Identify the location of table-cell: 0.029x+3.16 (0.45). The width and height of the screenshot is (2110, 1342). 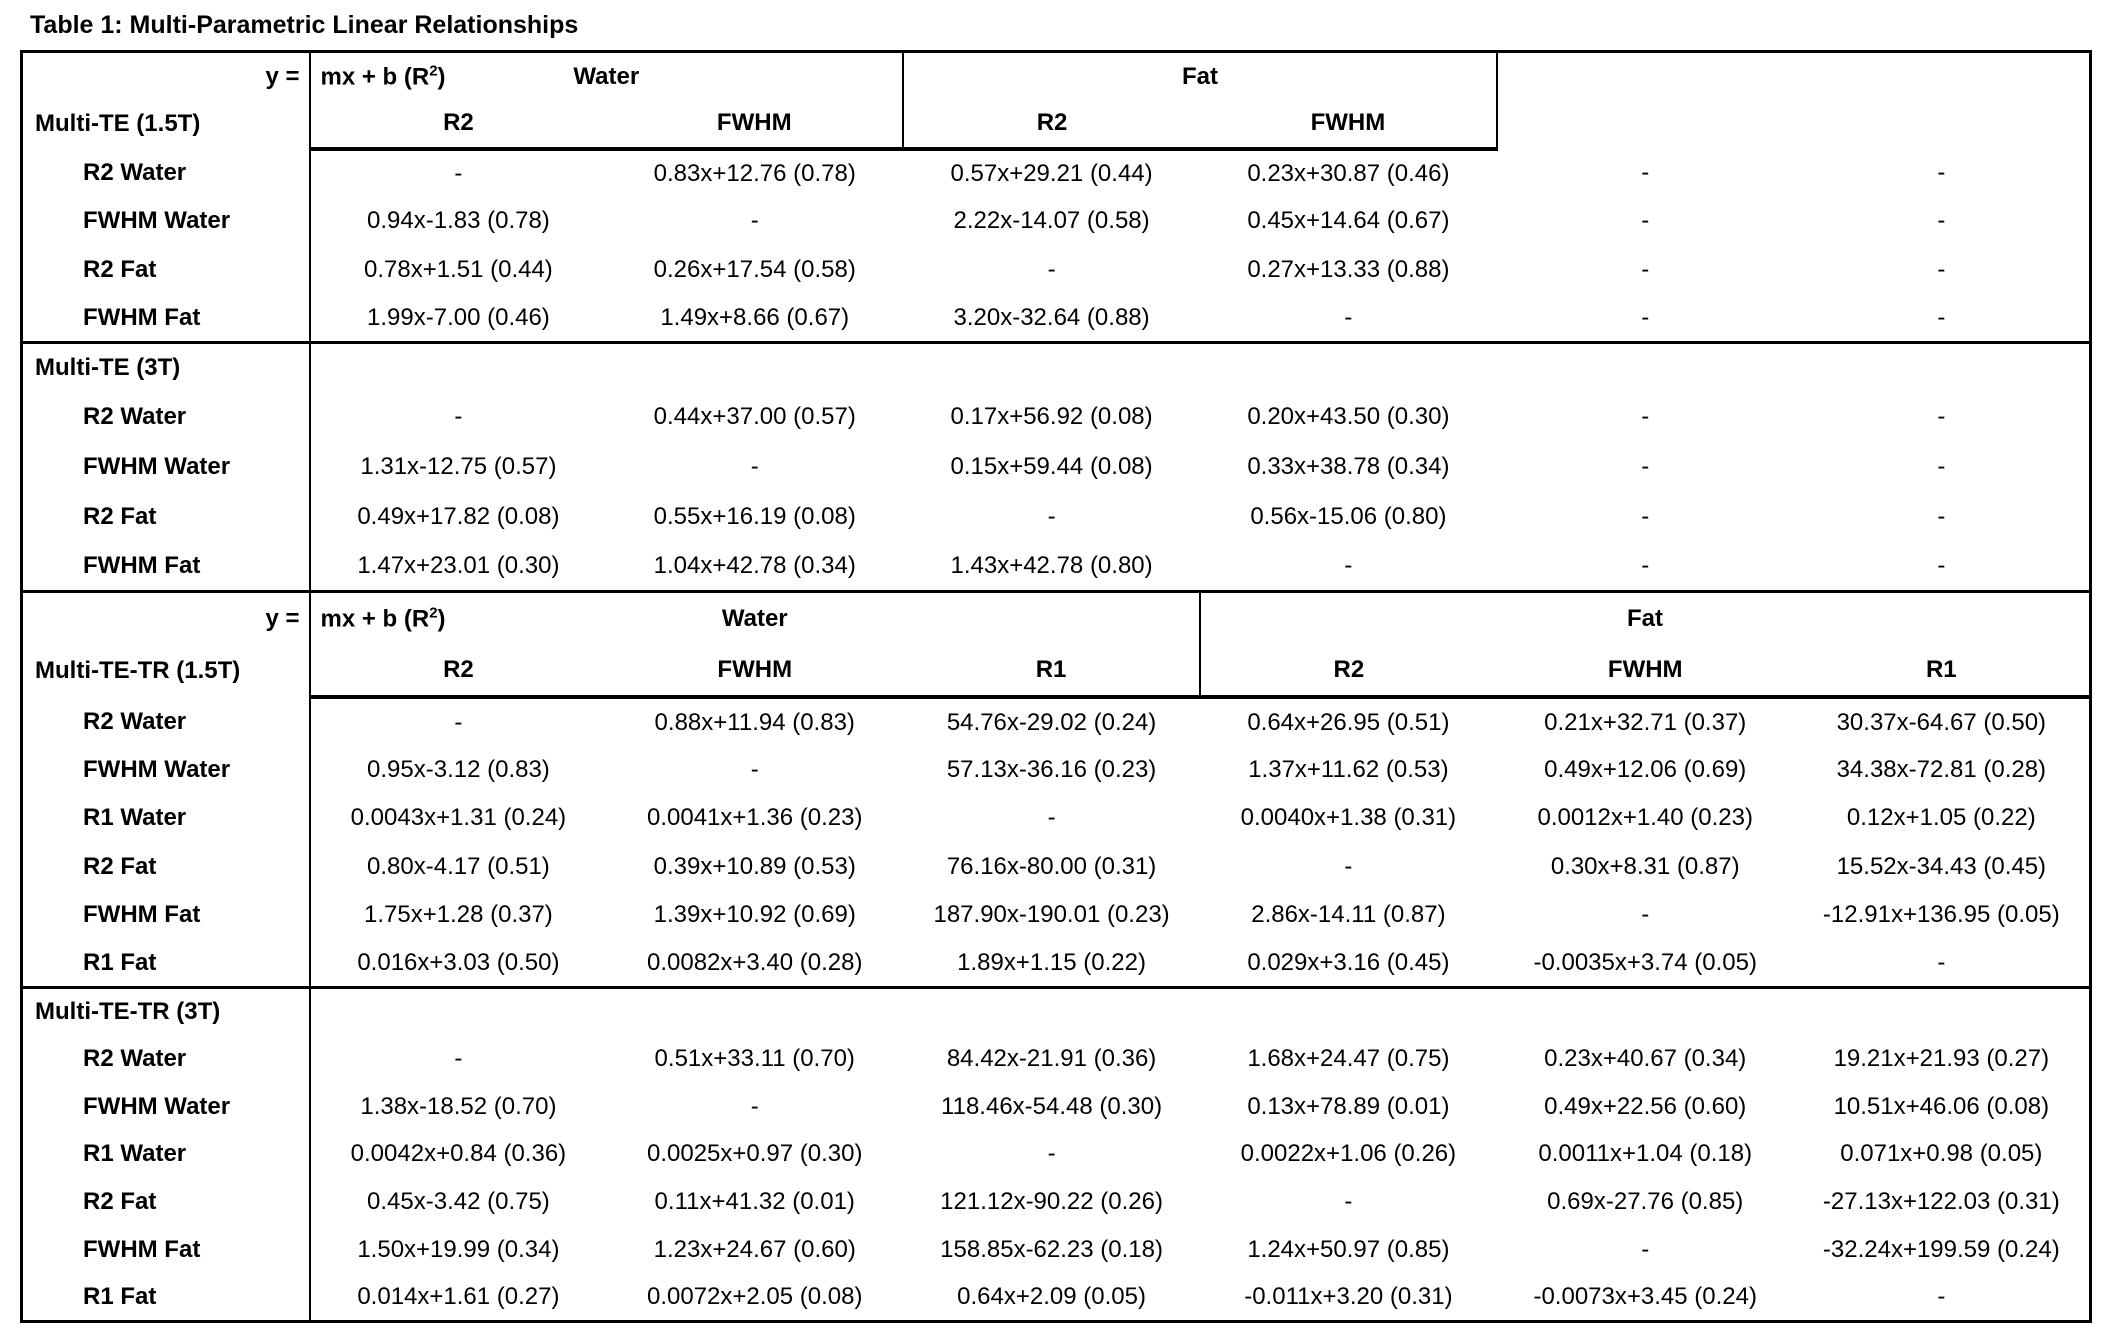
(1348, 962).